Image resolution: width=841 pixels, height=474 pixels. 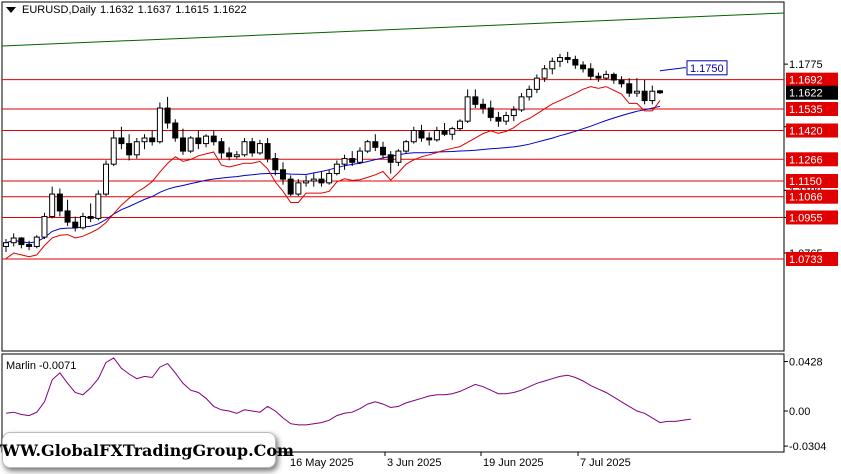 What do you see at coordinates (799, 412) in the screenshot?
I see `indicator-tick-label: 0.00` at bounding box center [799, 412].